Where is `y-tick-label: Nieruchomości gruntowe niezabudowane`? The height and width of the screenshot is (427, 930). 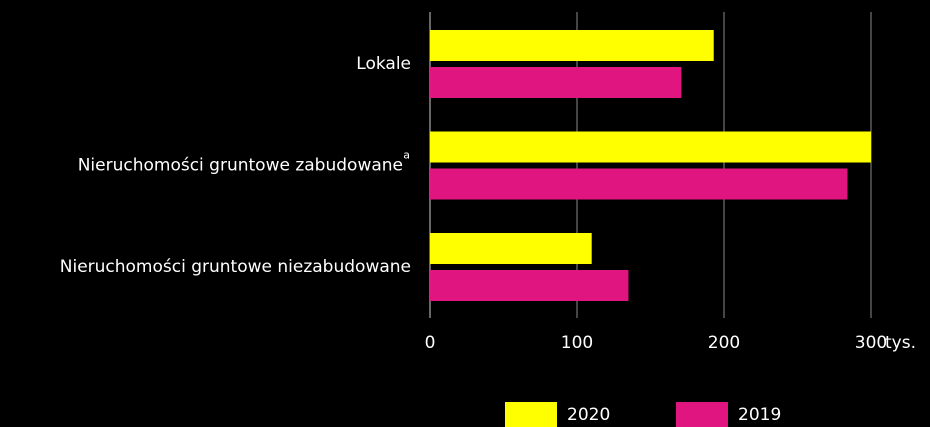 y-tick-label: Nieruchomości gruntowe niezabudowane is located at coordinates (235, 267).